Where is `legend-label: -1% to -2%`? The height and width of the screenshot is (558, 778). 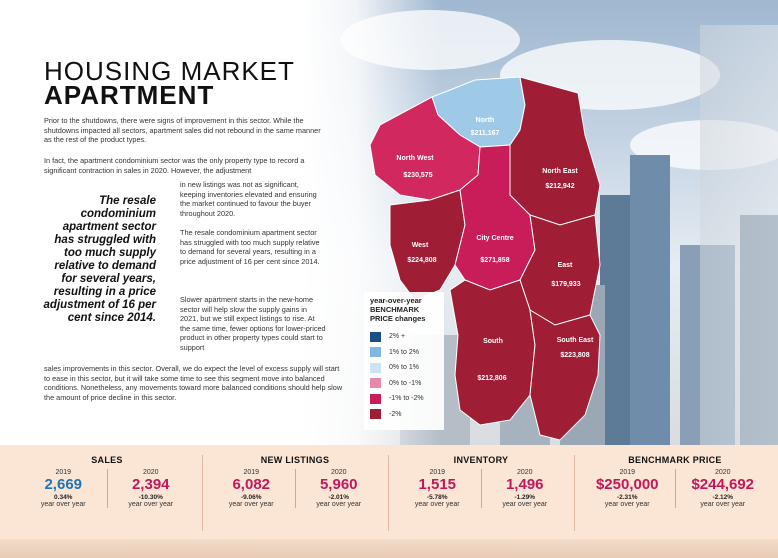
legend-label: -1% to -2% is located at coordinates (406, 399).